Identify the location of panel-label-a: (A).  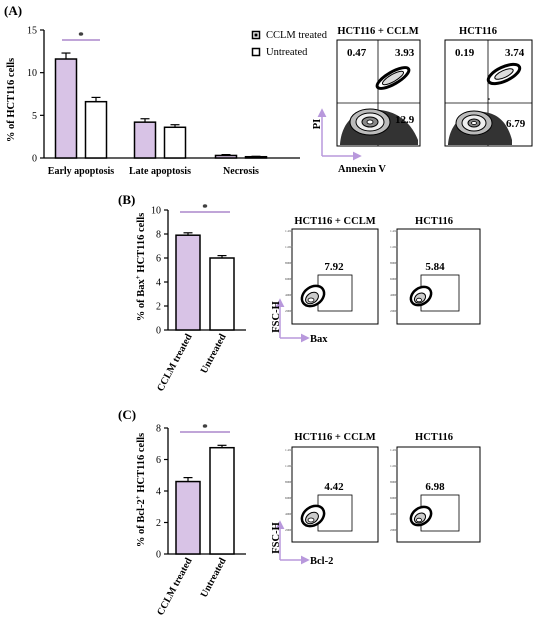
(13, 10).